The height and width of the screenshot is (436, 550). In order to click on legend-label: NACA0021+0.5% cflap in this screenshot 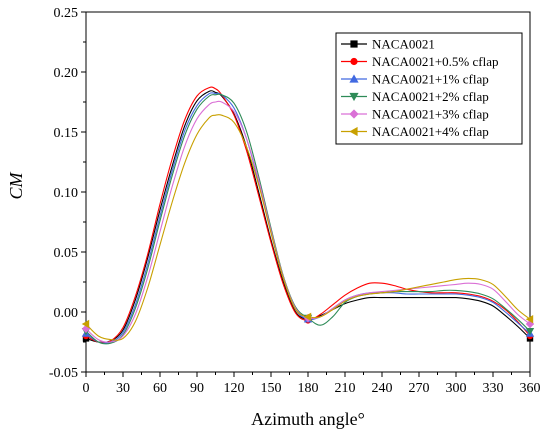, I will do `click(435, 61)`.